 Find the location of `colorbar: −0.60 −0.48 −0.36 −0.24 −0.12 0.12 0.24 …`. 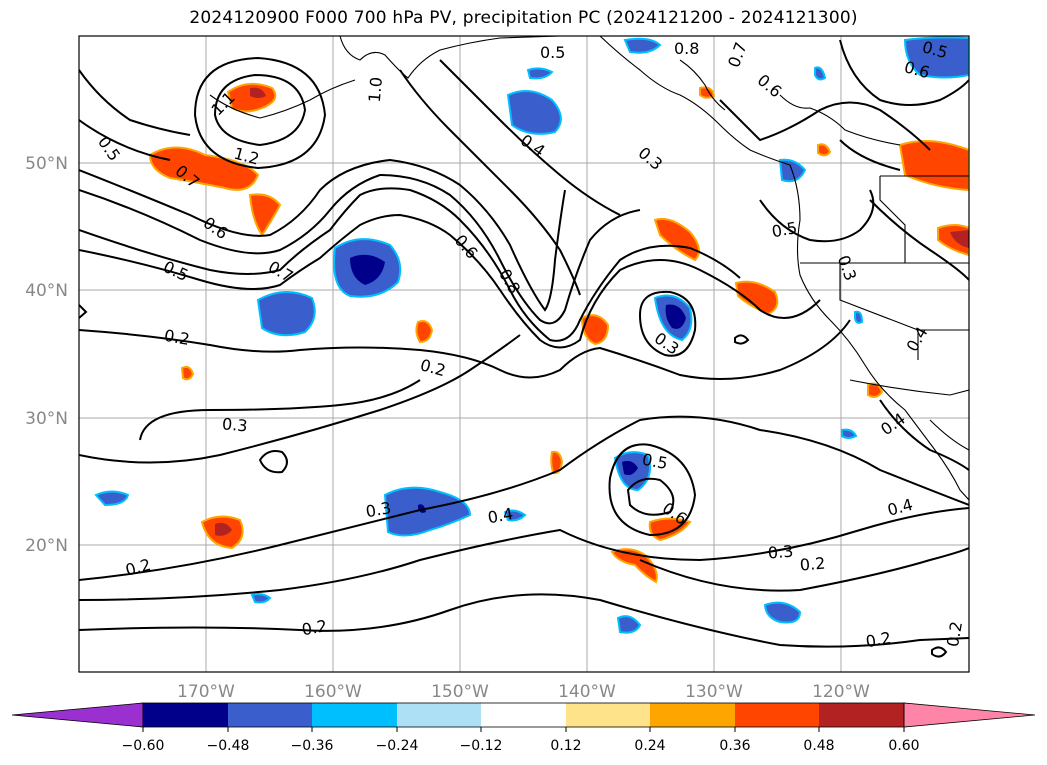

colorbar: −0.60 −0.48 −0.36 −0.24 −0.12 0.12 0.24 … is located at coordinates (523, 728).